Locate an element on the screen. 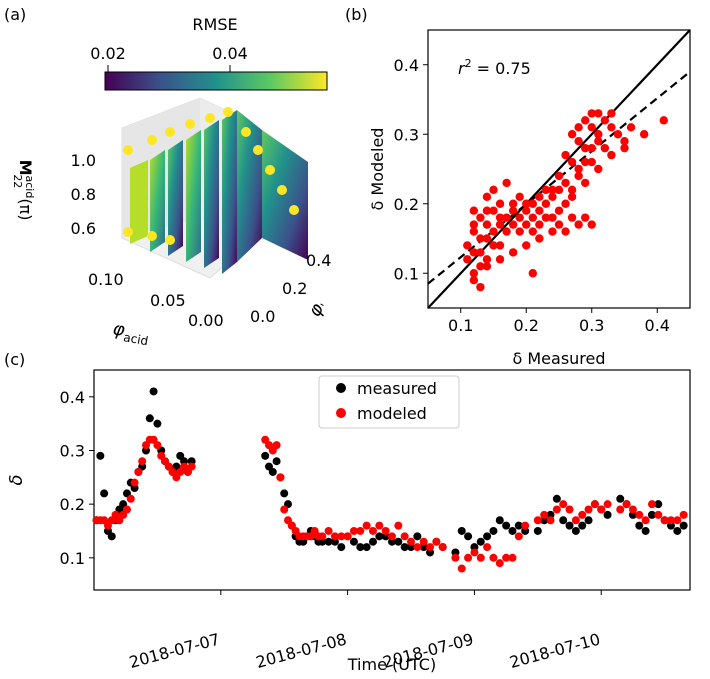  colorbar is located at coordinates (216, 81).